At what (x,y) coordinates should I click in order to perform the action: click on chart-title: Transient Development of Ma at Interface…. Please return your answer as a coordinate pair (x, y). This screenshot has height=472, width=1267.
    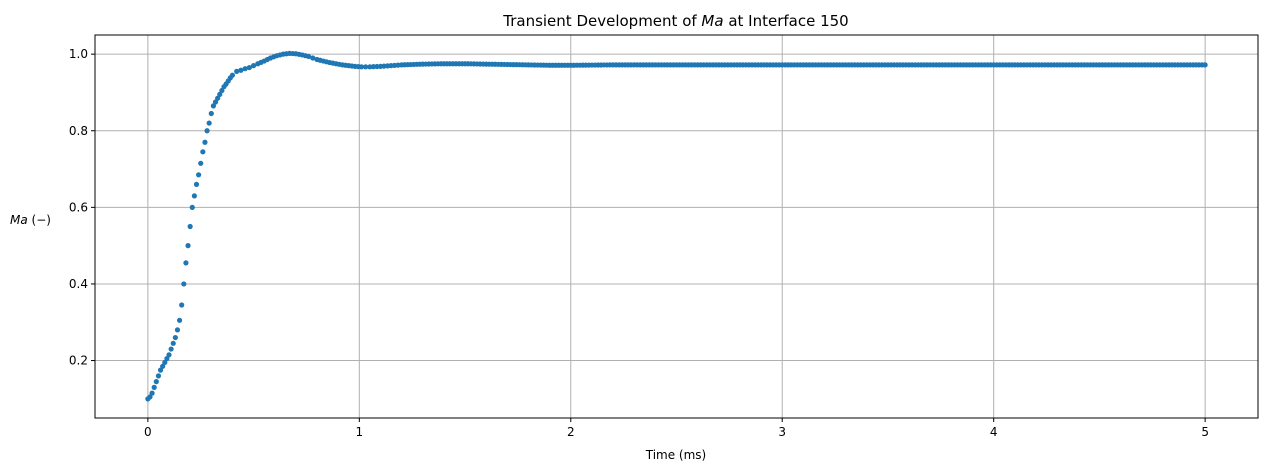
    Looking at the image, I should click on (675, 21).